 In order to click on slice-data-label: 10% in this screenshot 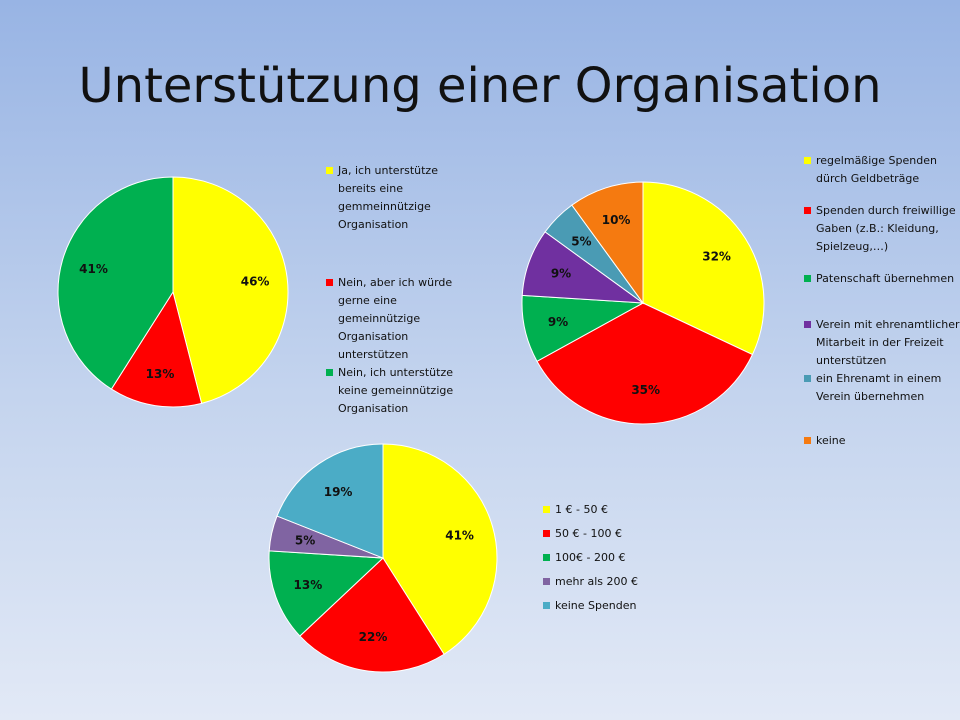, I will do `click(616, 220)`.